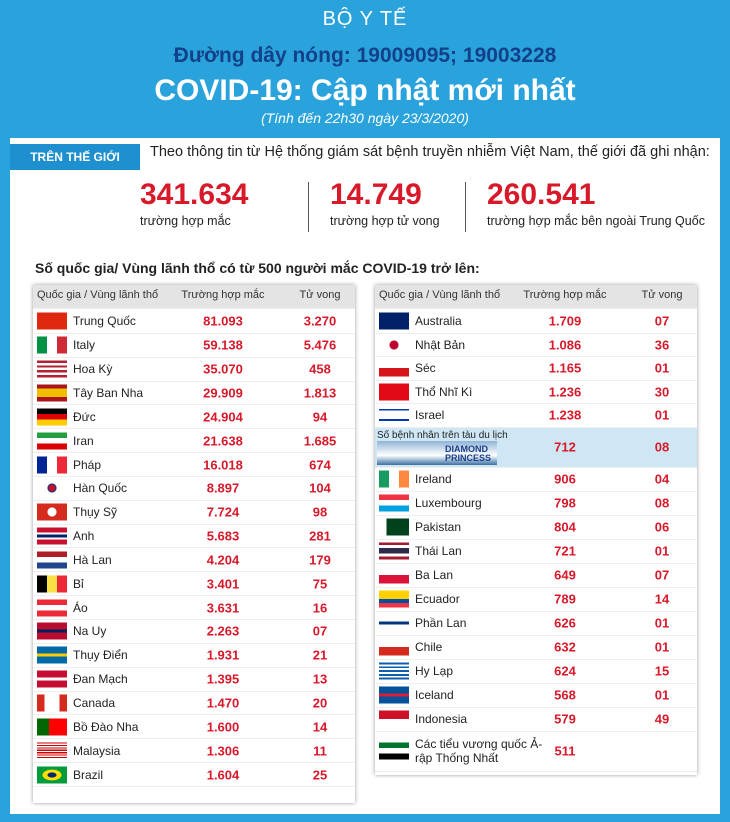  What do you see at coordinates (376, 194) in the screenshot?
I see `stat-value: 14.749` at bounding box center [376, 194].